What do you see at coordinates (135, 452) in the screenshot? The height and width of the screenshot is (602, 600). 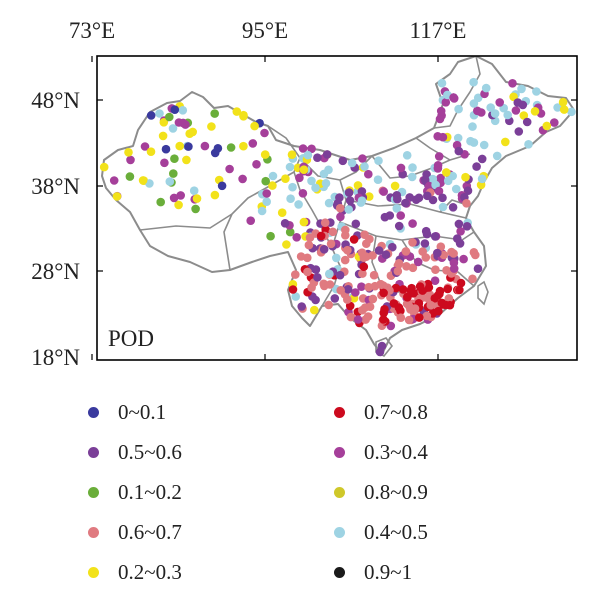 I see `legend-item-0.5-0.6: 0.5~0.6` at bounding box center [135, 452].